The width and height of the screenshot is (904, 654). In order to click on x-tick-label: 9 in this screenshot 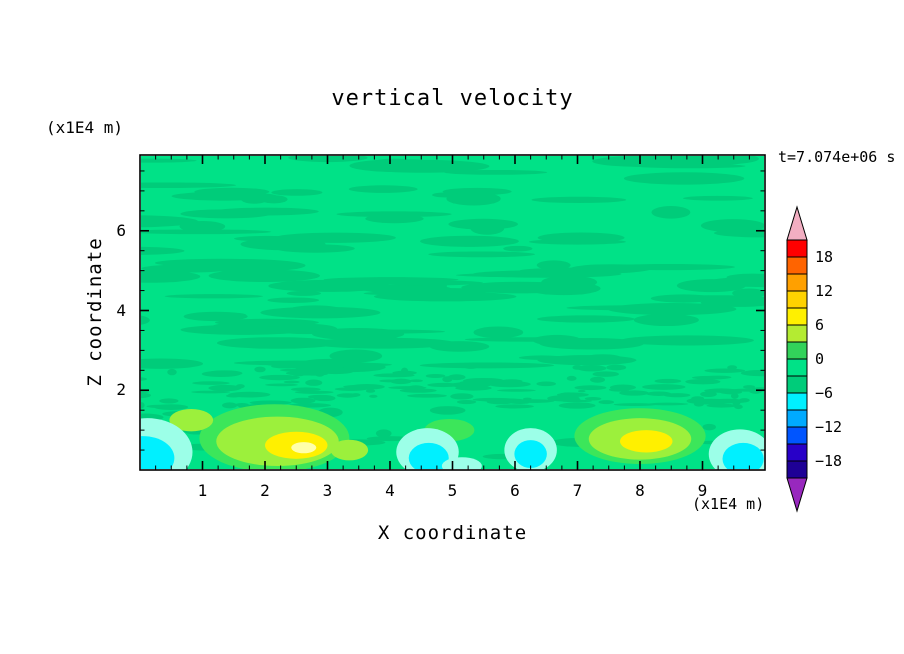, I will do `click(702, 490)`.